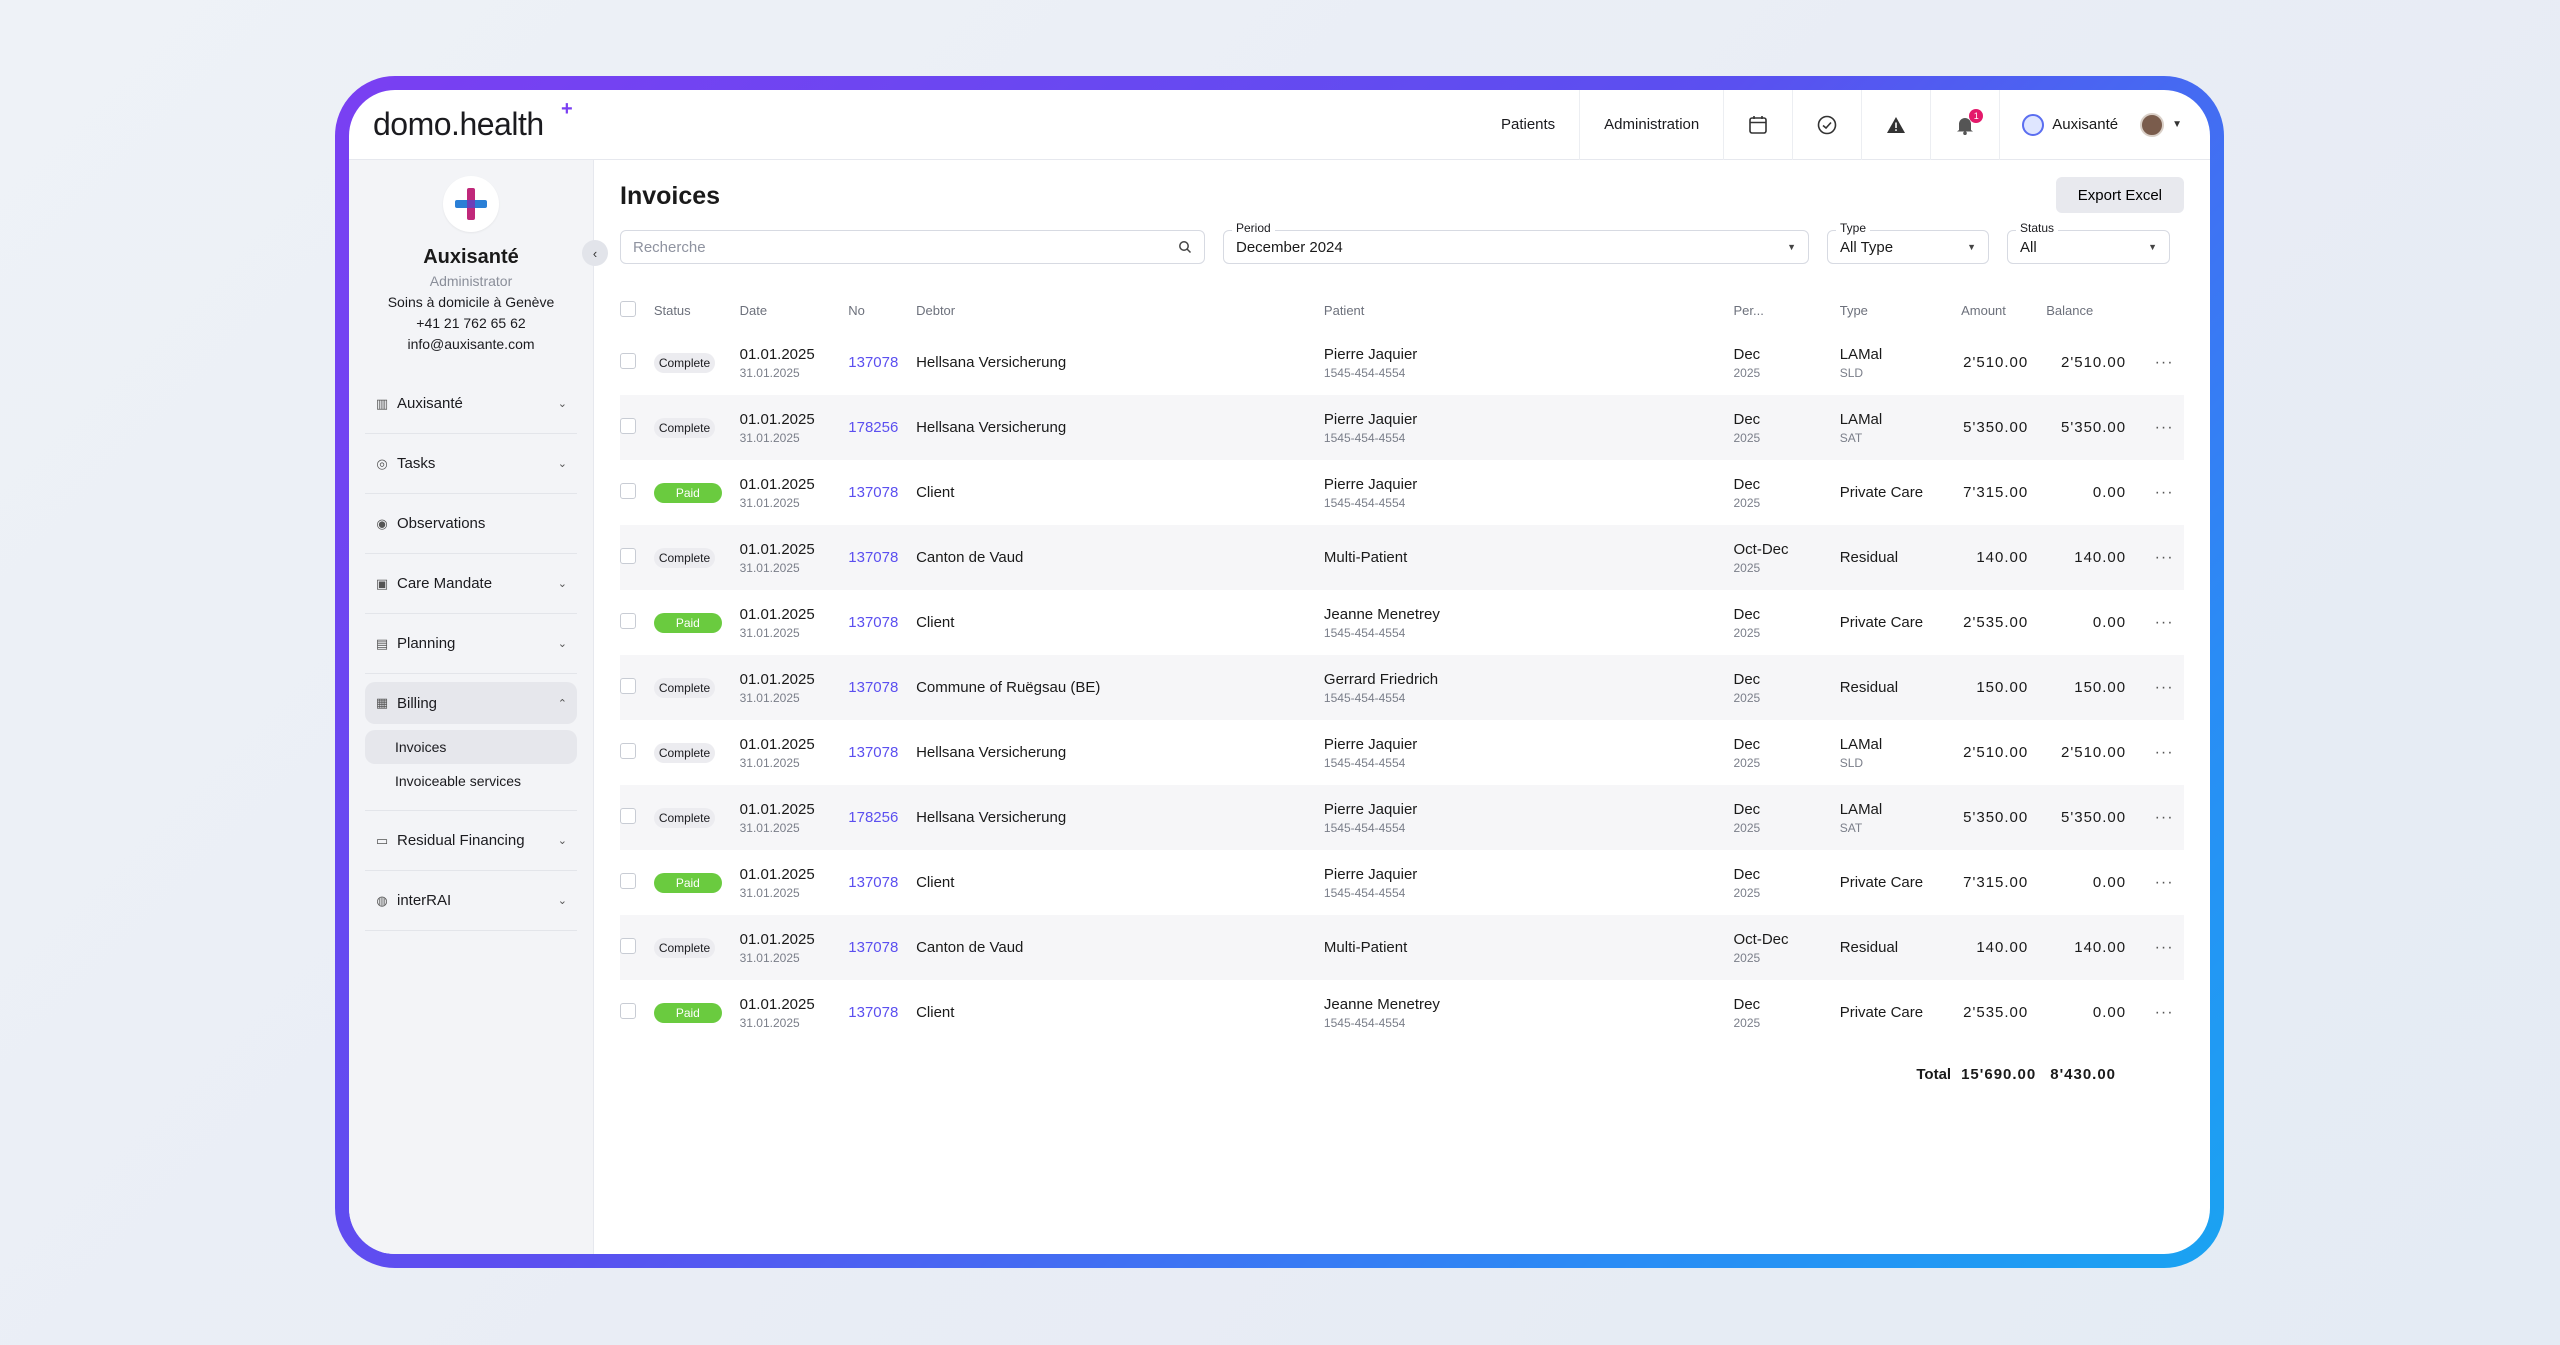 The width and height of the screenshot is (2560, 1345). I want to click on sidebar-subitem-invoices: Invoices, so click(471, 747).